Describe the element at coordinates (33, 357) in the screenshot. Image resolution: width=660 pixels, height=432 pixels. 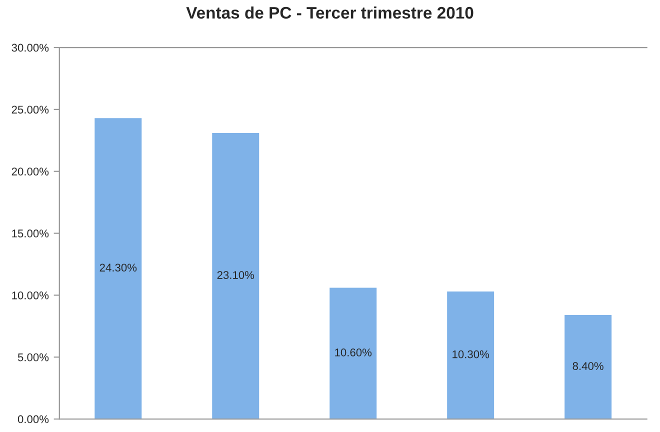
I see `y-tick-label: 5.00%` at that location.